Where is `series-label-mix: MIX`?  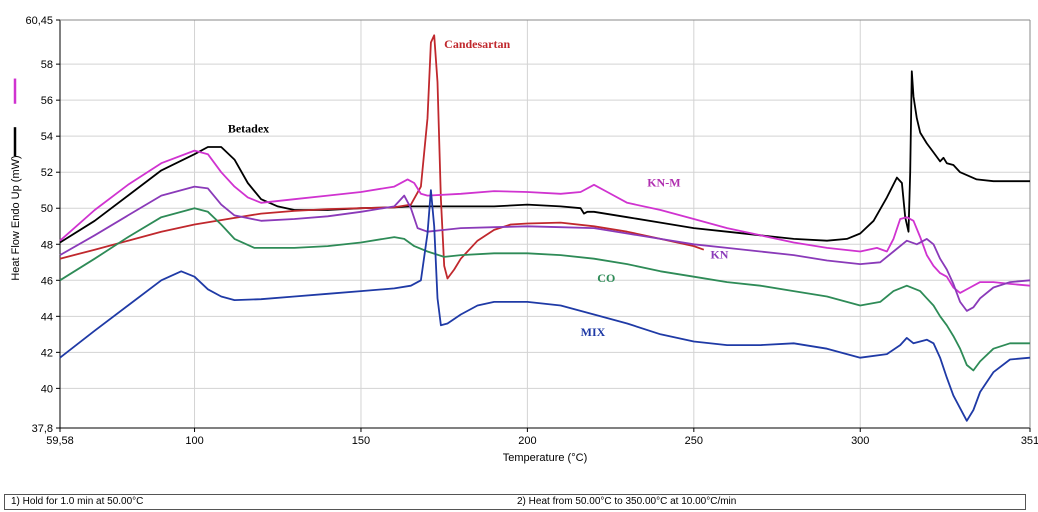
series-label-mix: MIX is located at coordinates (593, 332).